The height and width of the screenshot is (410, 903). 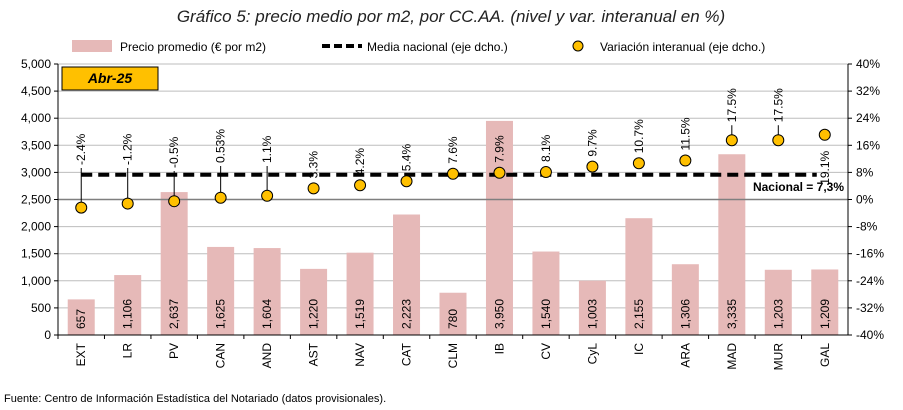 What do you see at coordinates (870, 281) in the screenshot?
I see `y2-tick-label: -24%` at bounding box center [870, 281].